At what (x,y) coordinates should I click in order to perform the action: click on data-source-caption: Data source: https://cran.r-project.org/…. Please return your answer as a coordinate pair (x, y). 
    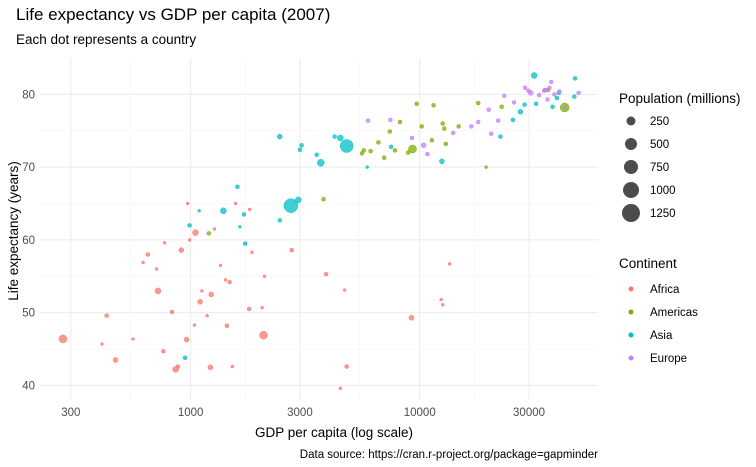
    Looking at the image, I should click on (449, 455).